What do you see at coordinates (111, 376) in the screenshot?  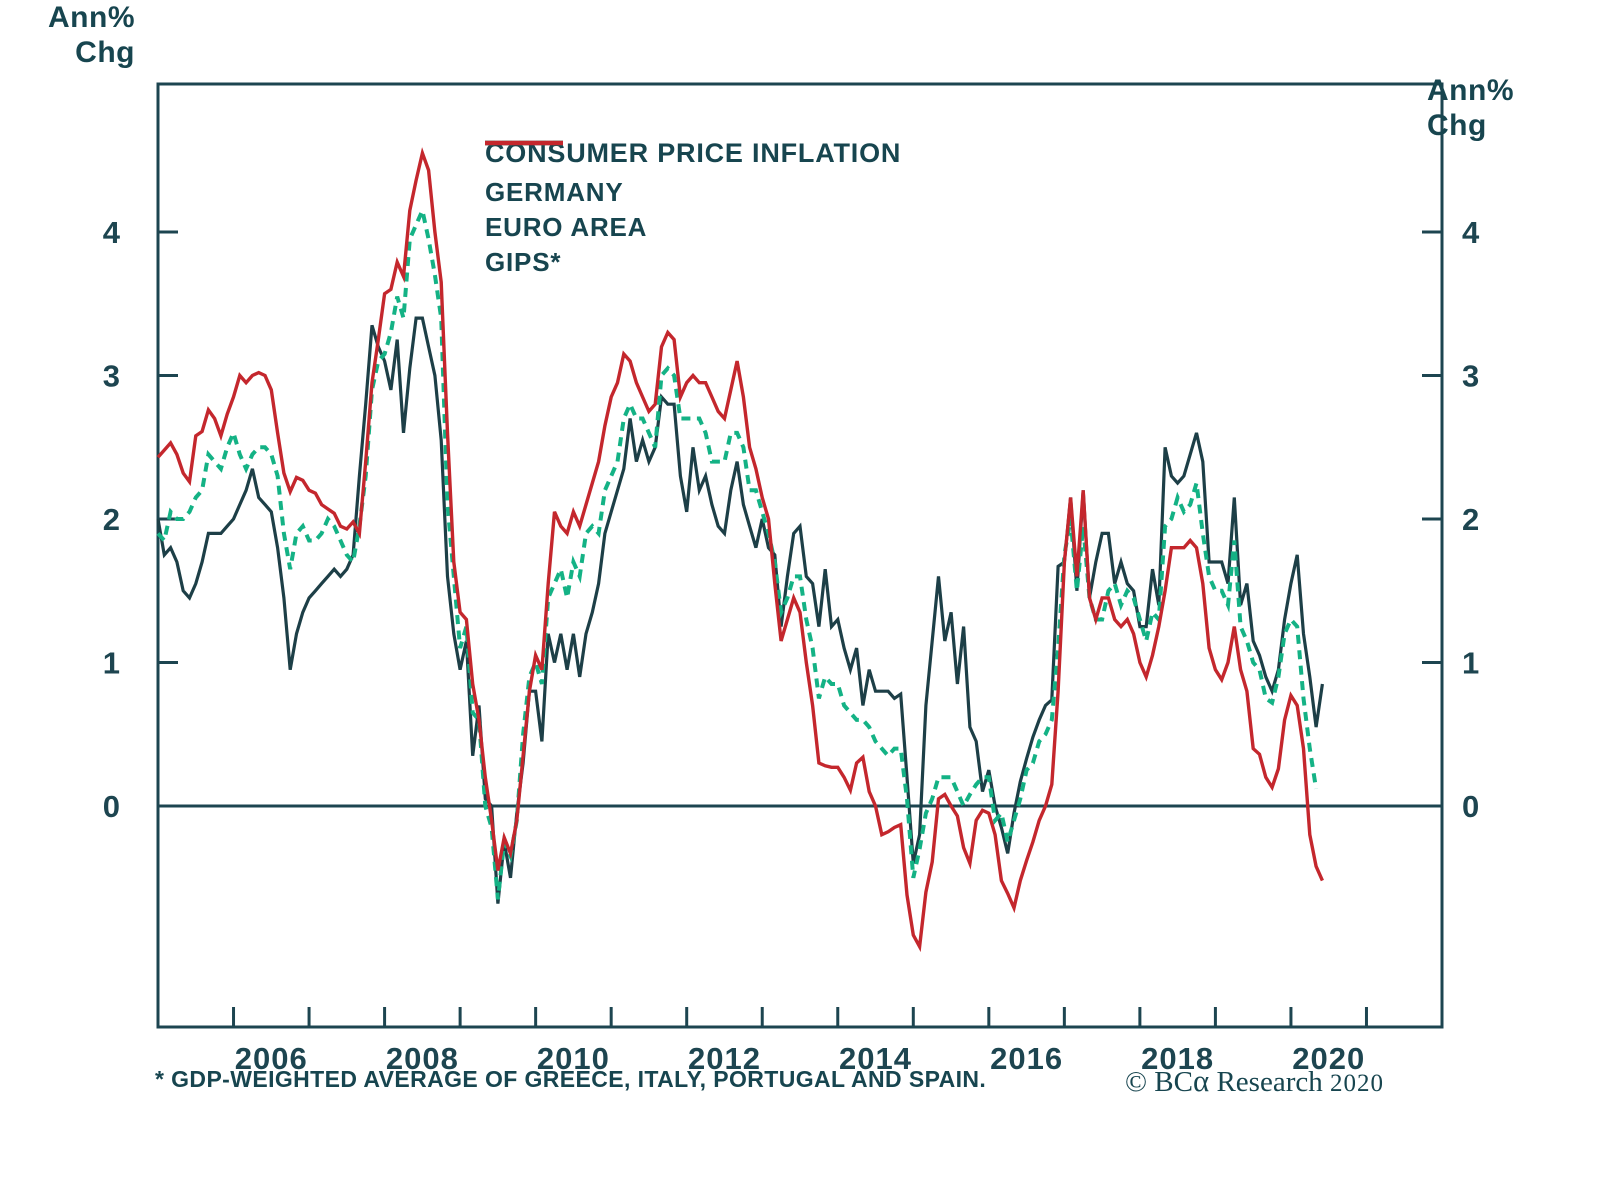 I see `y-tick-label-left-3: 3` at bounding box center [111, 376].